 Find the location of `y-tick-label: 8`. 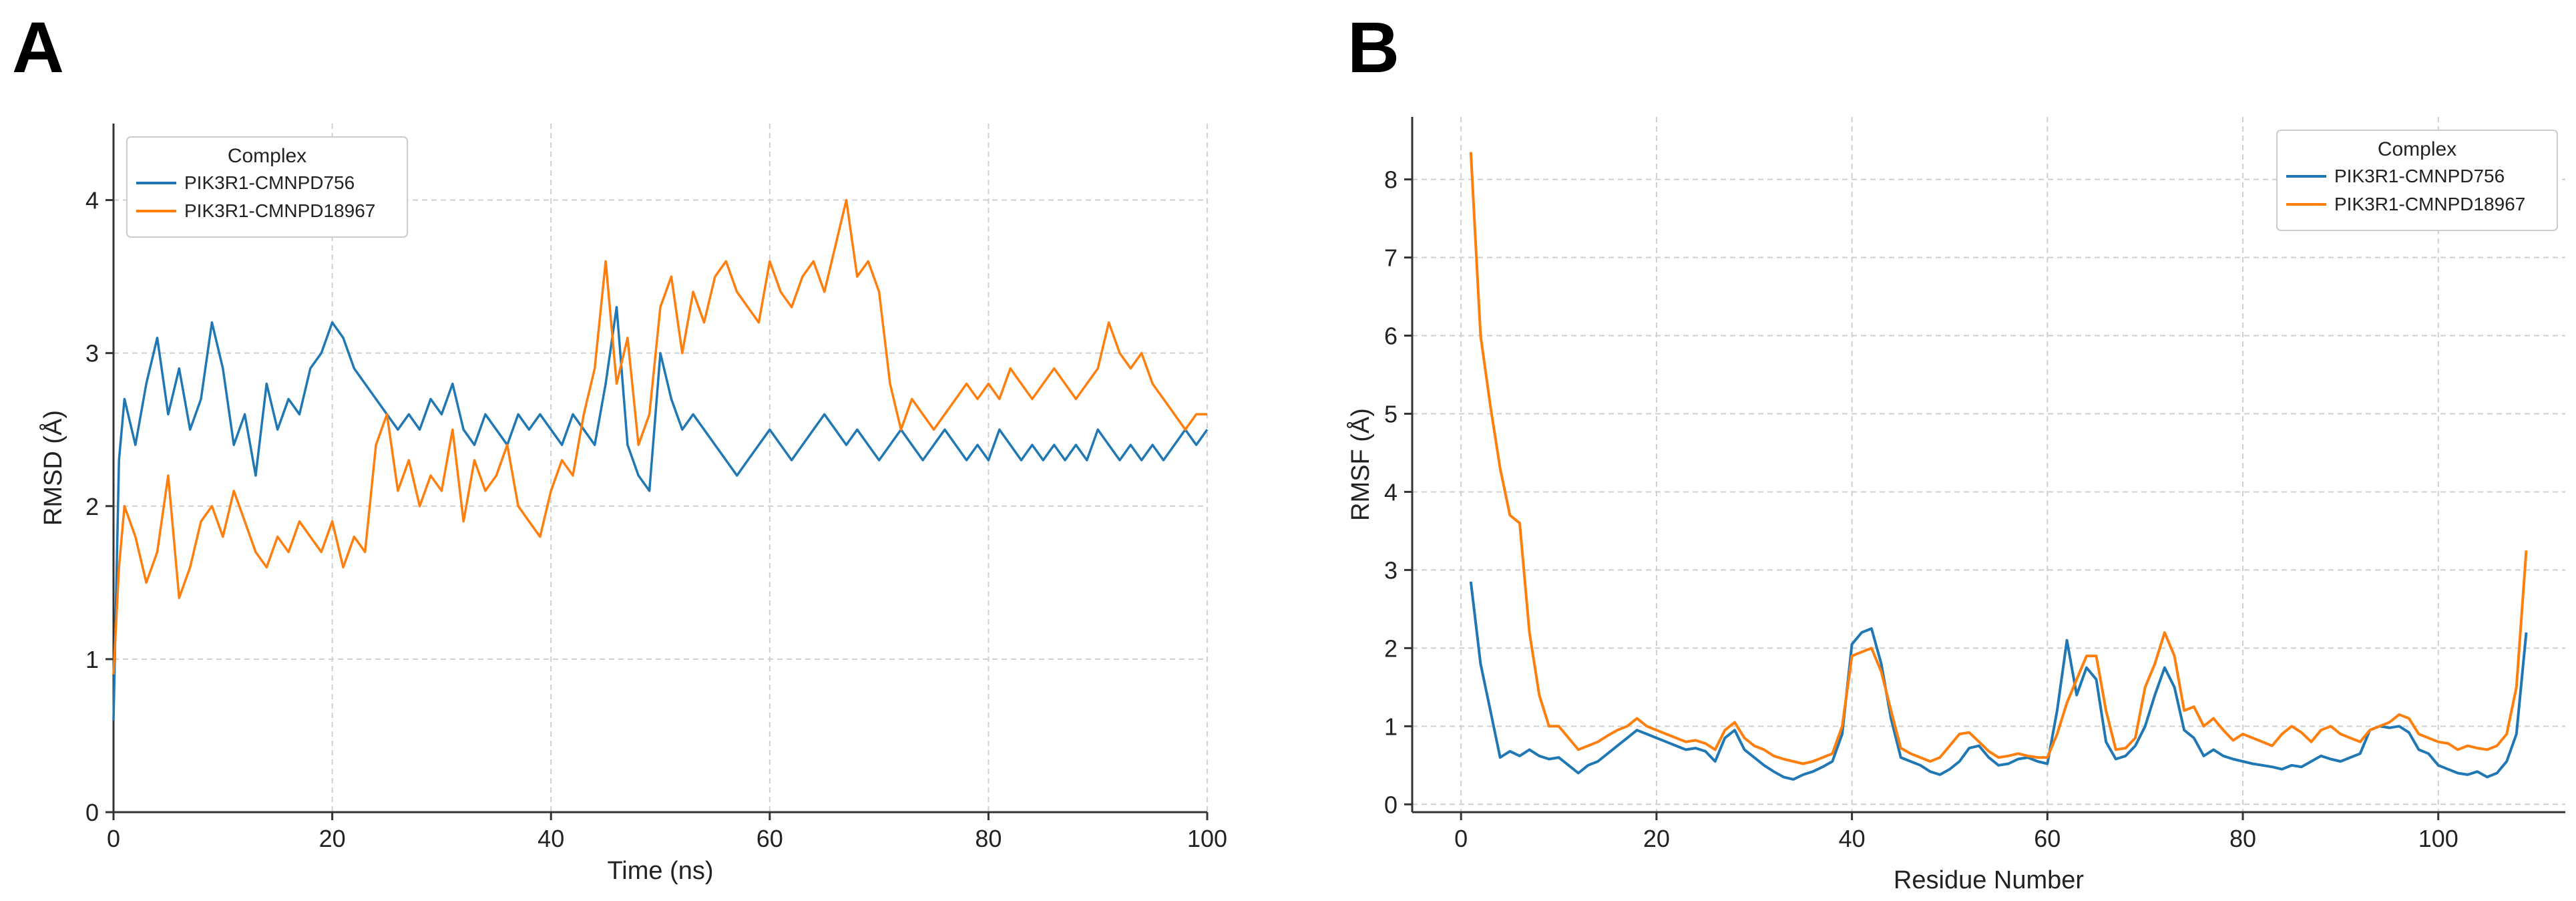

y-tick-label: 8 is located at coordinates (1391, 180).